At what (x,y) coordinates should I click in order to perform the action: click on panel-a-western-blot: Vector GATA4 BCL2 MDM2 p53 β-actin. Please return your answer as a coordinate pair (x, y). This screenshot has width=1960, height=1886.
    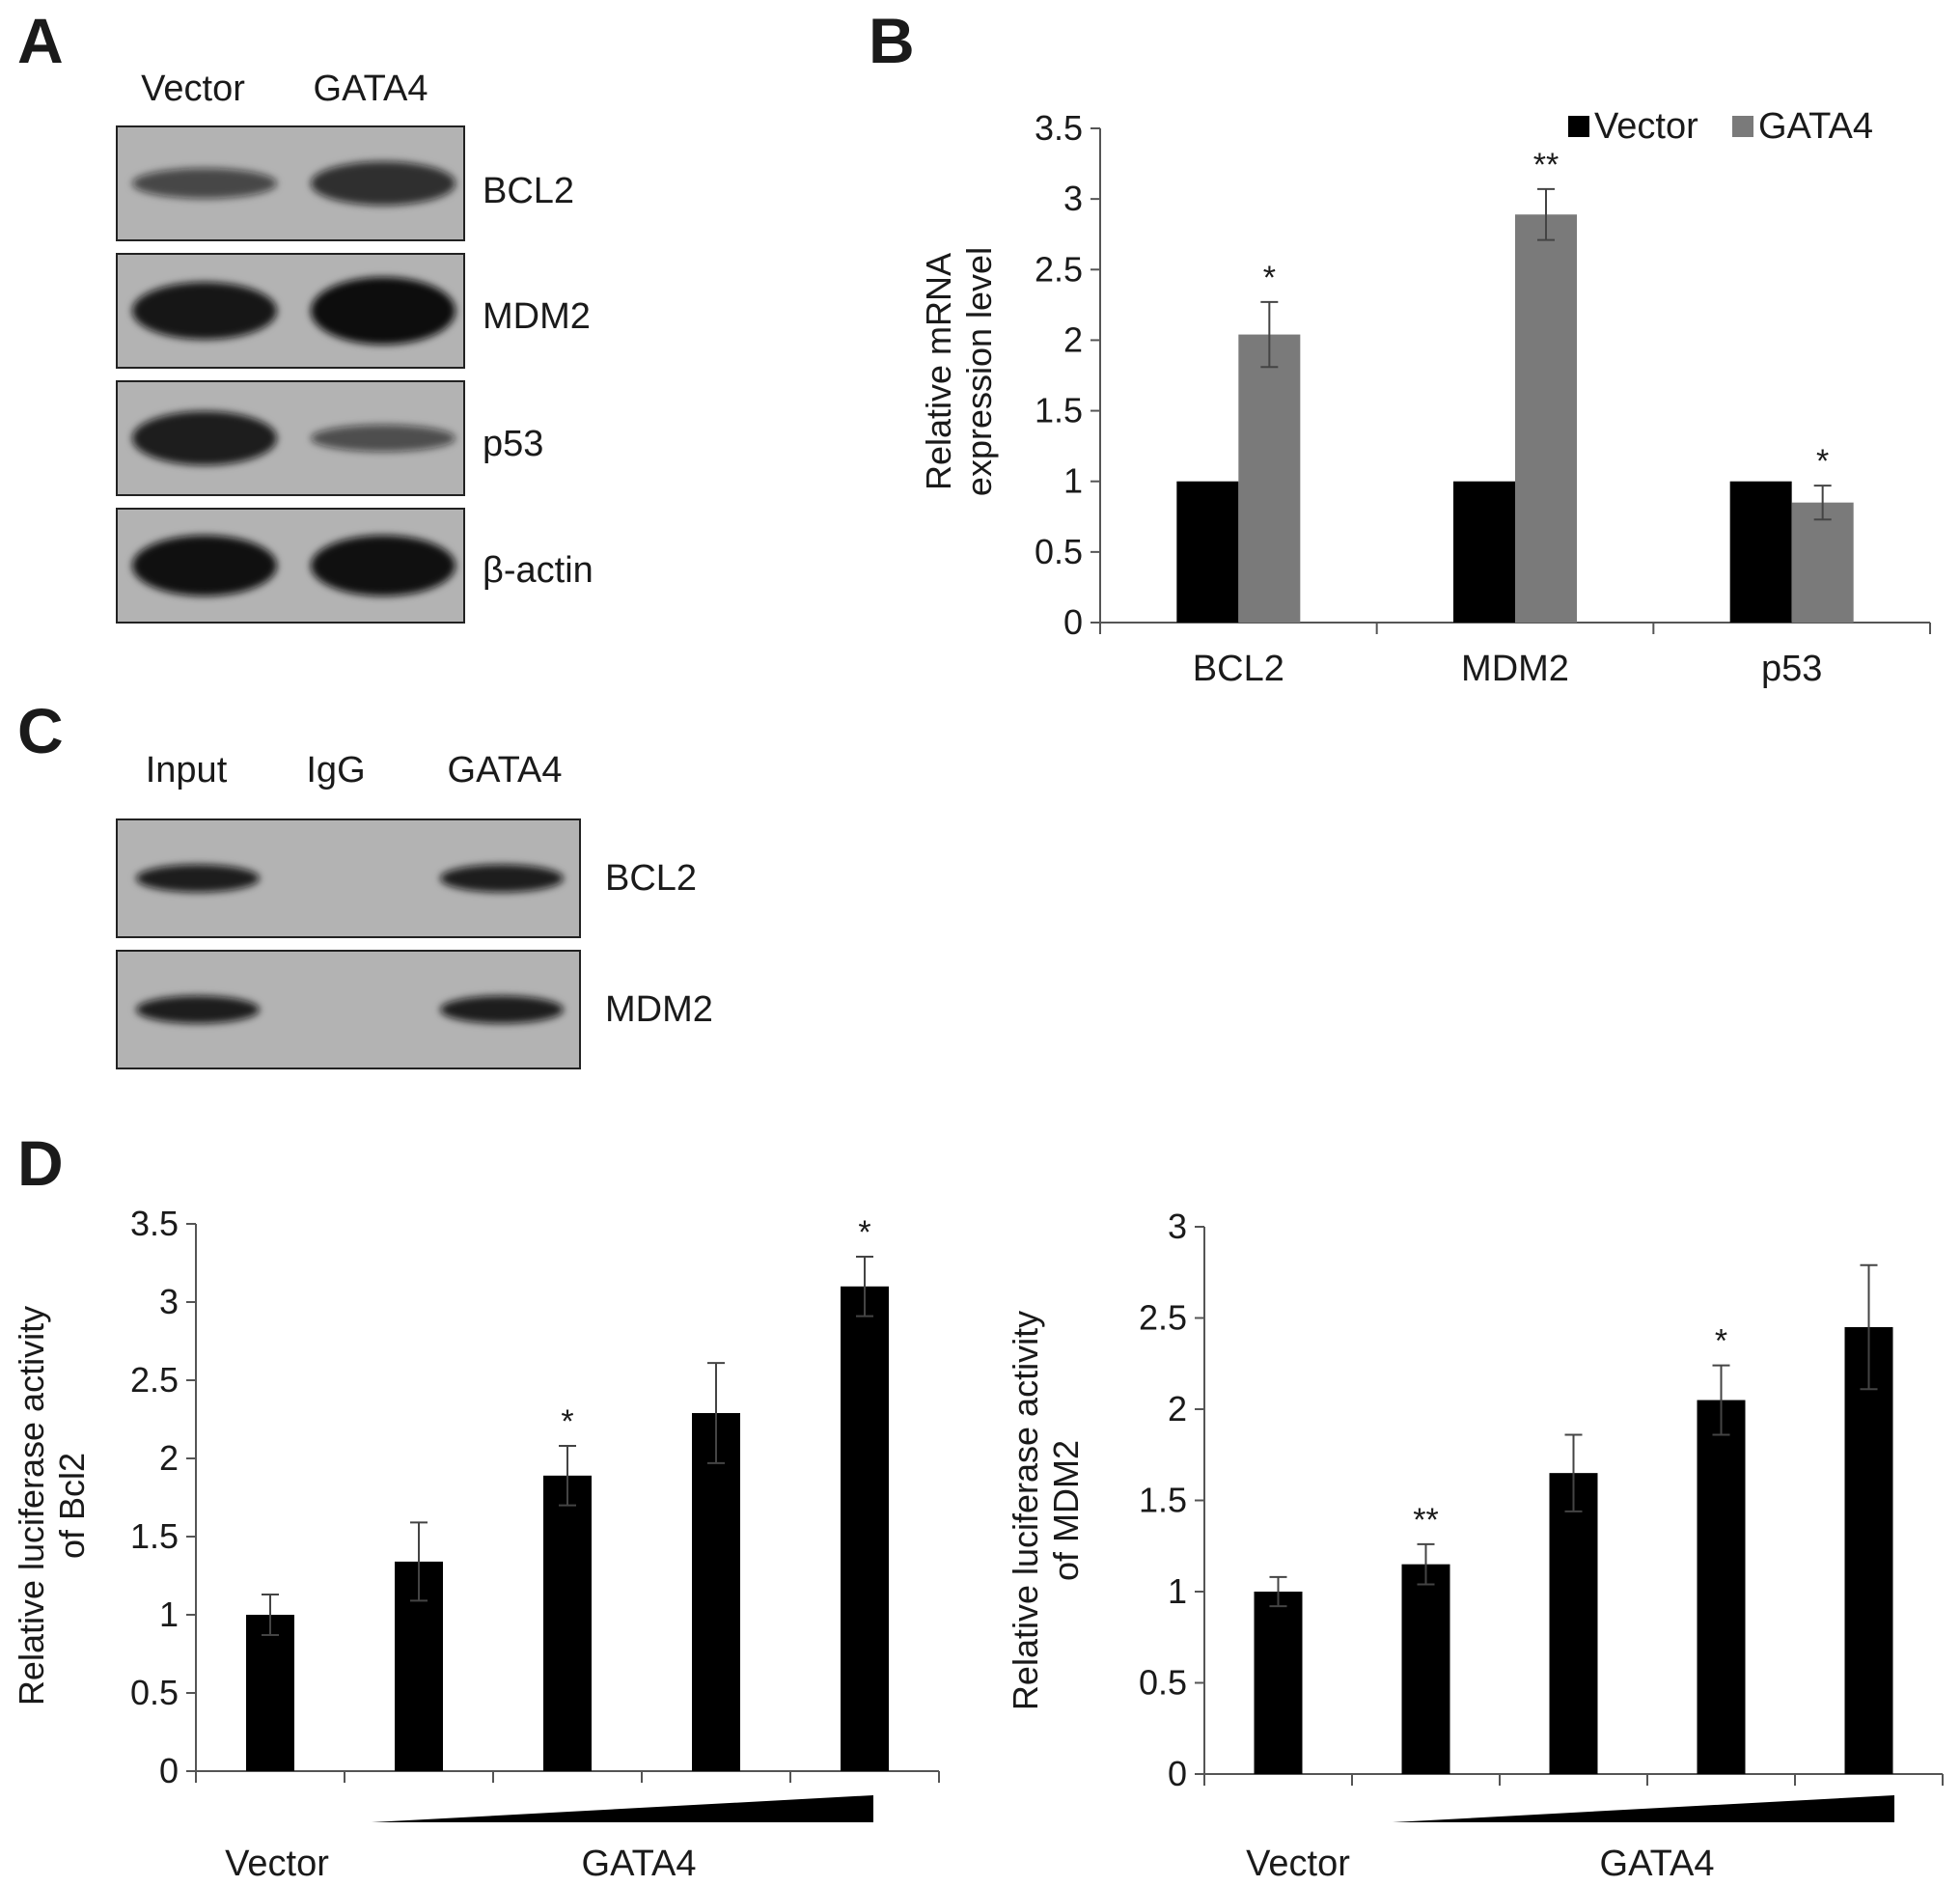
    Looking at the image, I should click on (355, 347).